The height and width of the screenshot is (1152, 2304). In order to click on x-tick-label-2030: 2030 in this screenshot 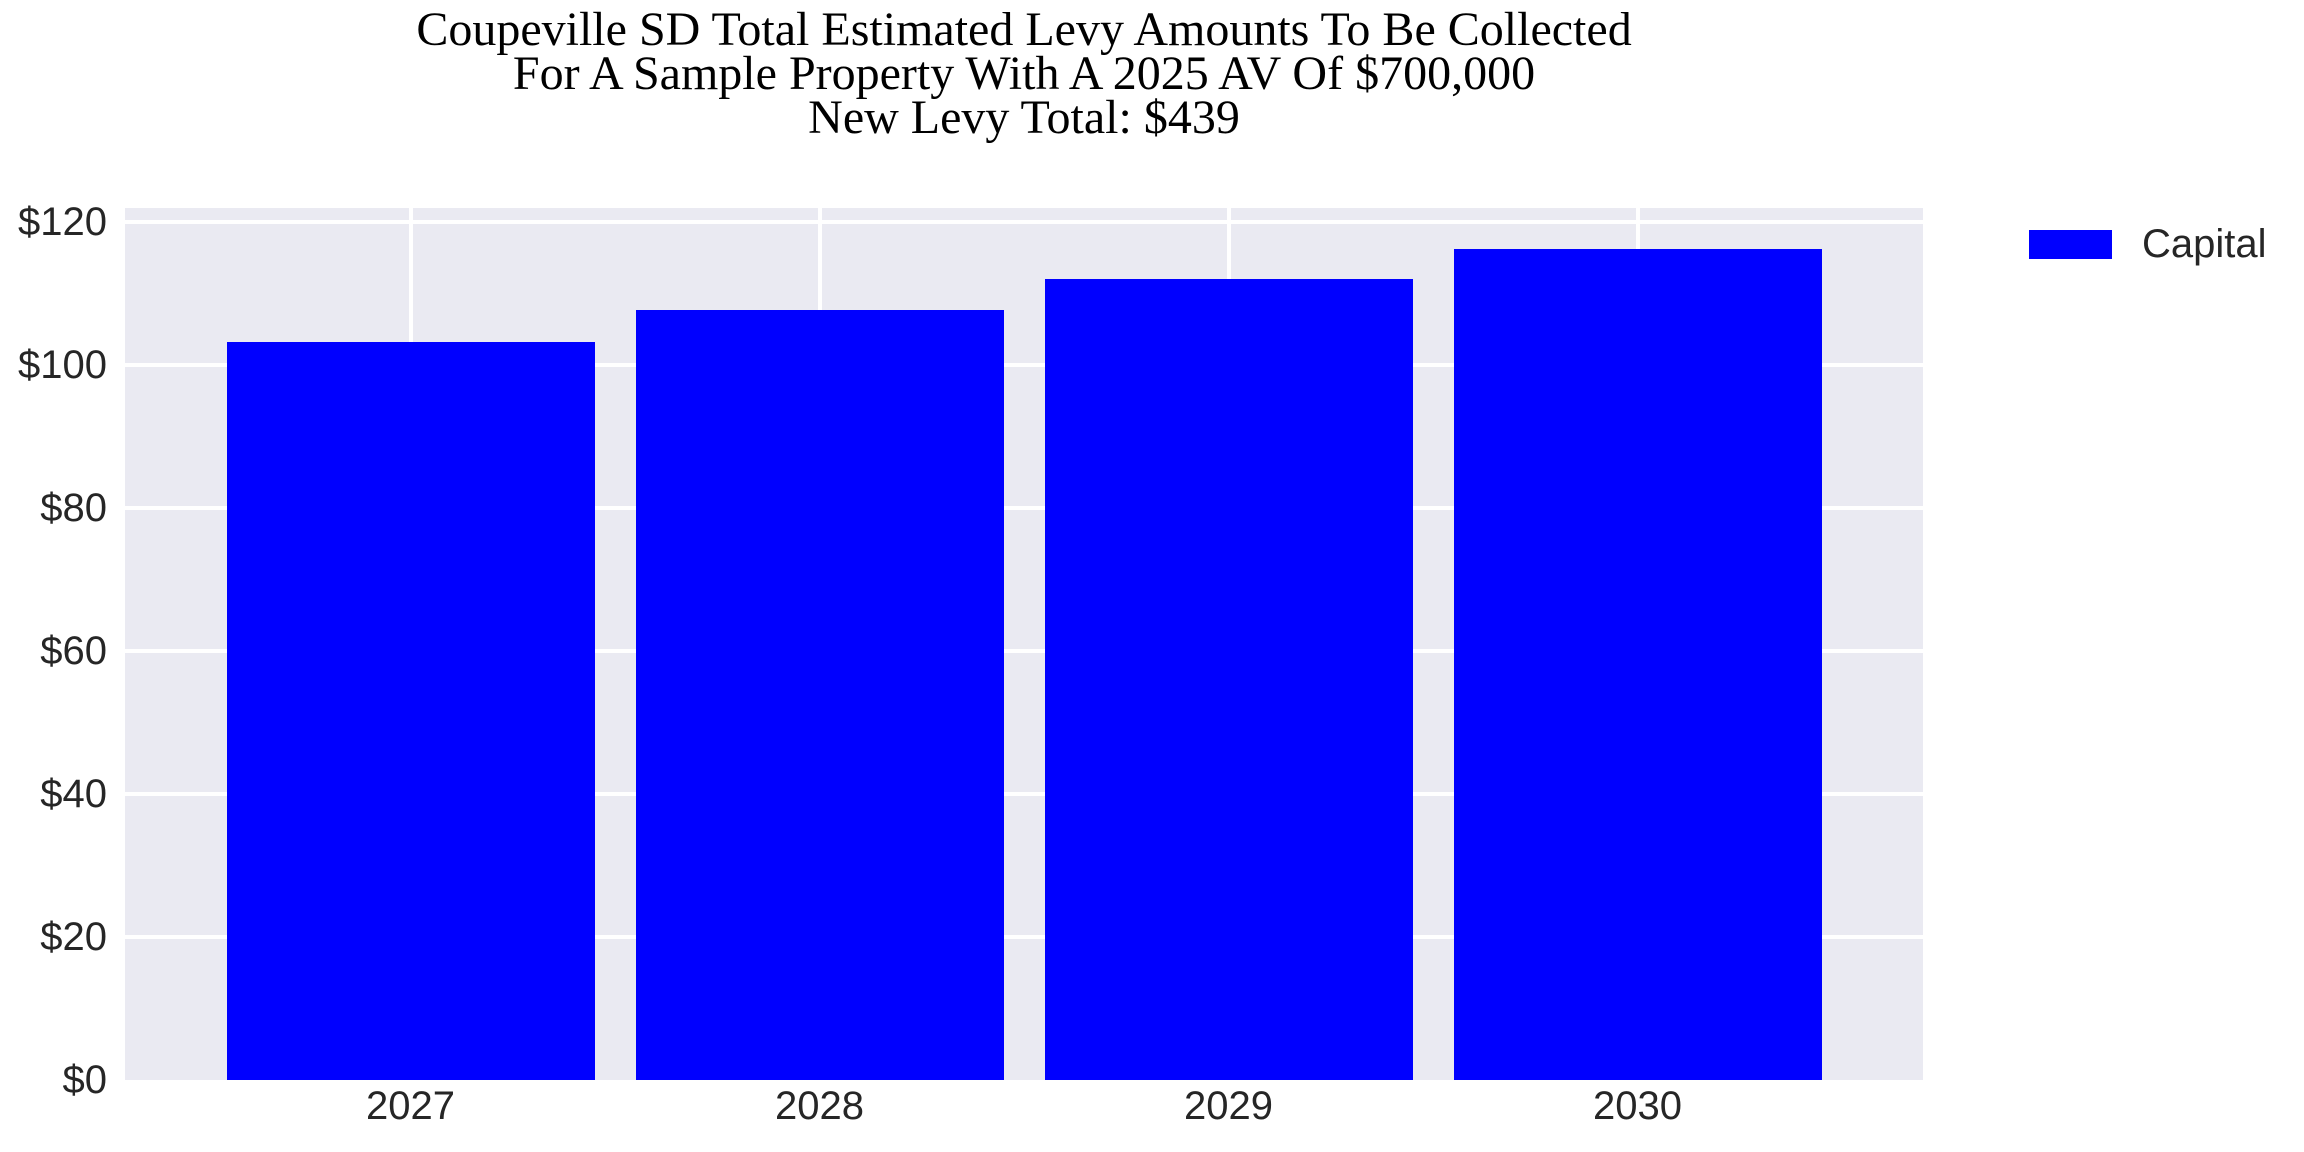, I will do `click(1637, 1106)`.